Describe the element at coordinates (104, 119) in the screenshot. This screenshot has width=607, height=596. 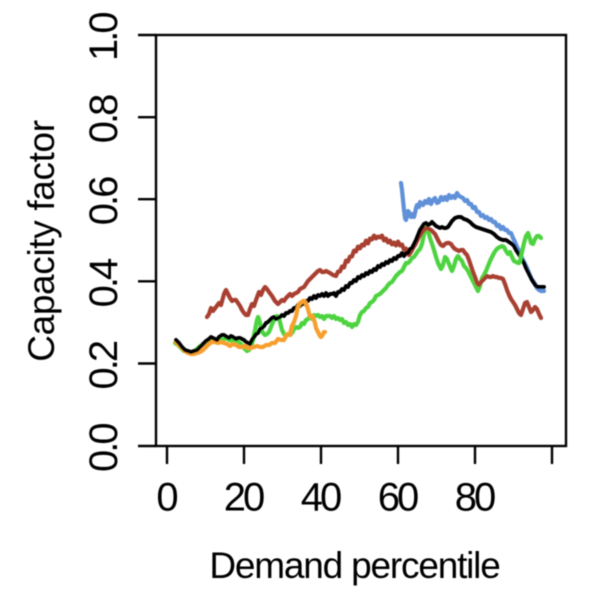
I see `svg-text: 0.8` at that location.